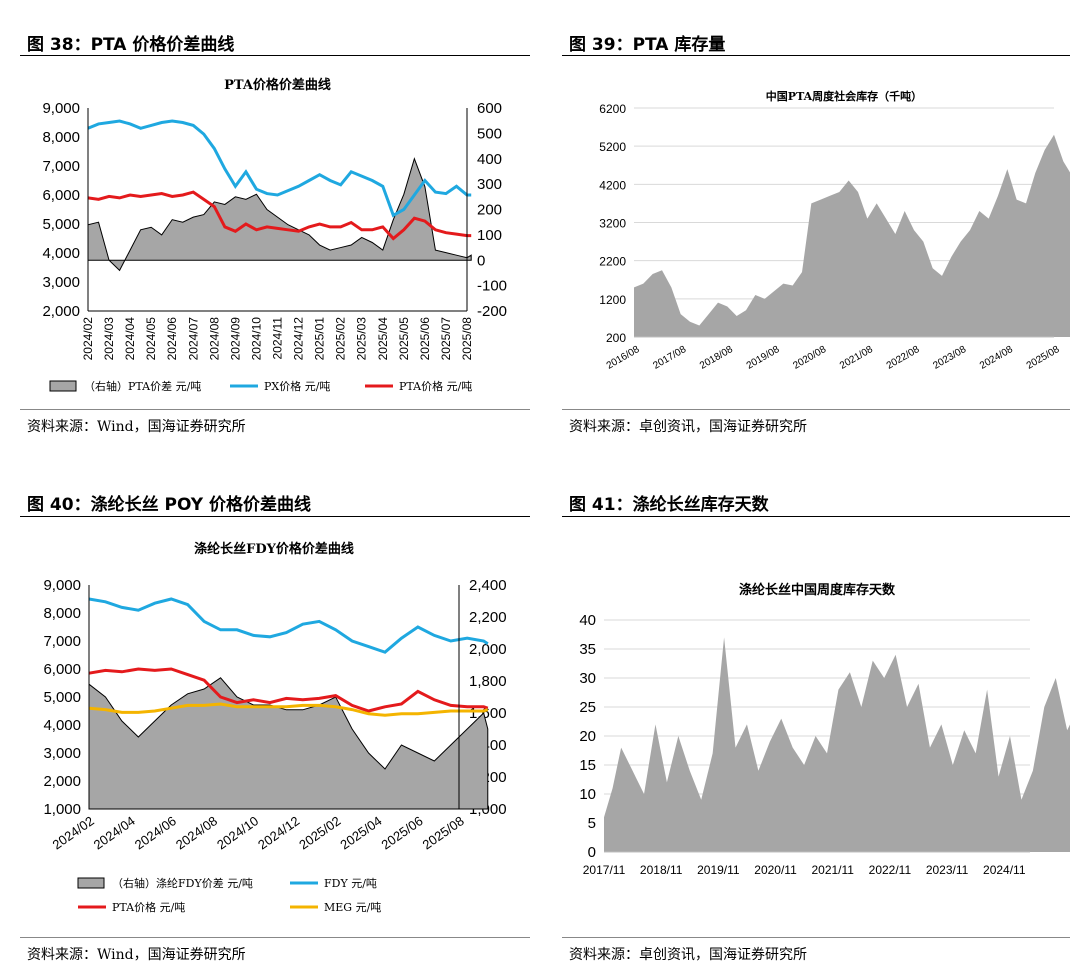 This screenshot has height=979, width=1080. Describe the element at coordinates (61, 282) in the screenshot. I see `left-axis-tick-label: 3,000` at that location.